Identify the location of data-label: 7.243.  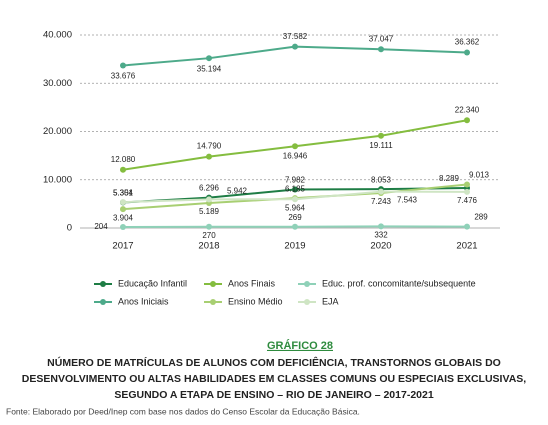
(381, 201).